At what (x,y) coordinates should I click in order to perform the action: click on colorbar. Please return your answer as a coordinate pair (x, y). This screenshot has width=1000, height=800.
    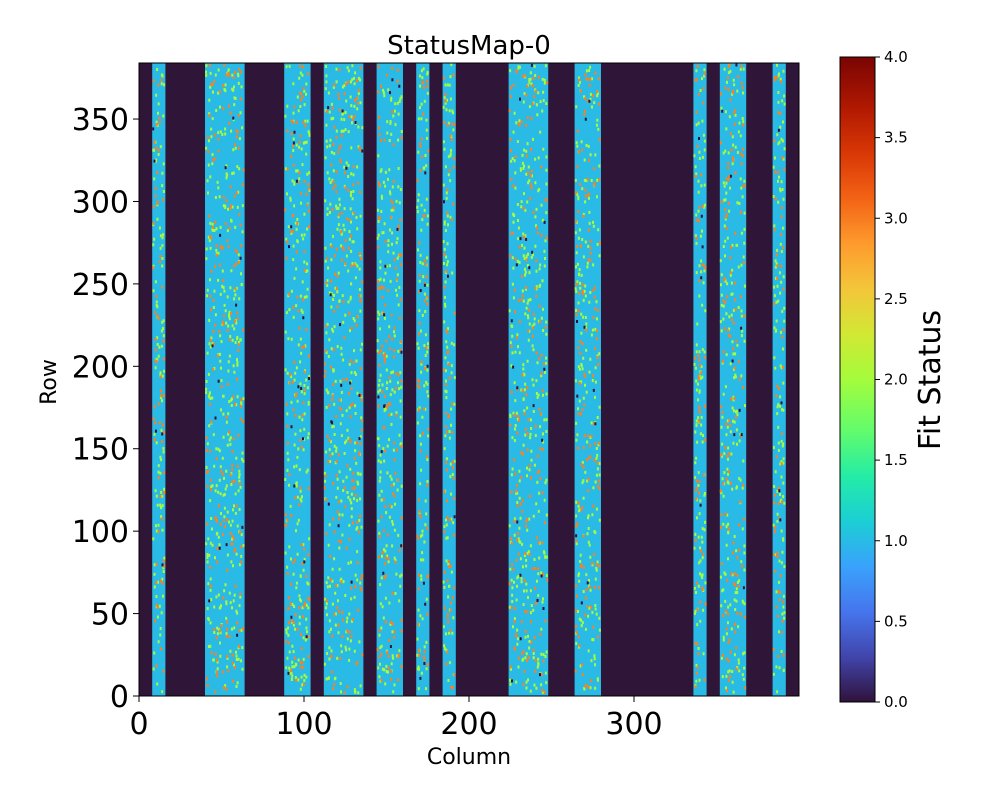
    Looking at the image, I should click on (857, 379).